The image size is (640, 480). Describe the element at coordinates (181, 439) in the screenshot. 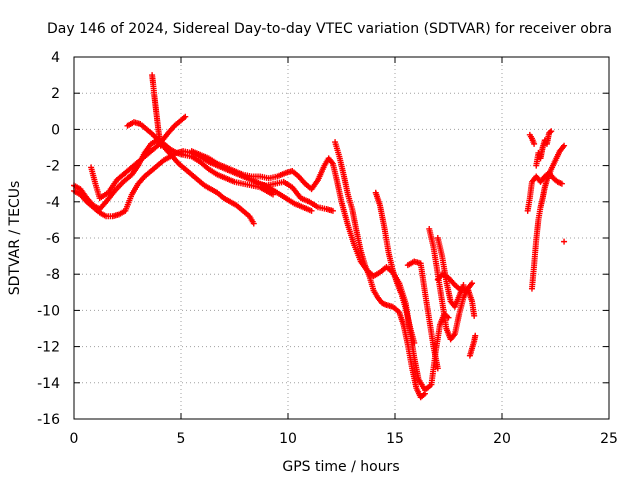

I see `x-tick-label: 5` at that location.